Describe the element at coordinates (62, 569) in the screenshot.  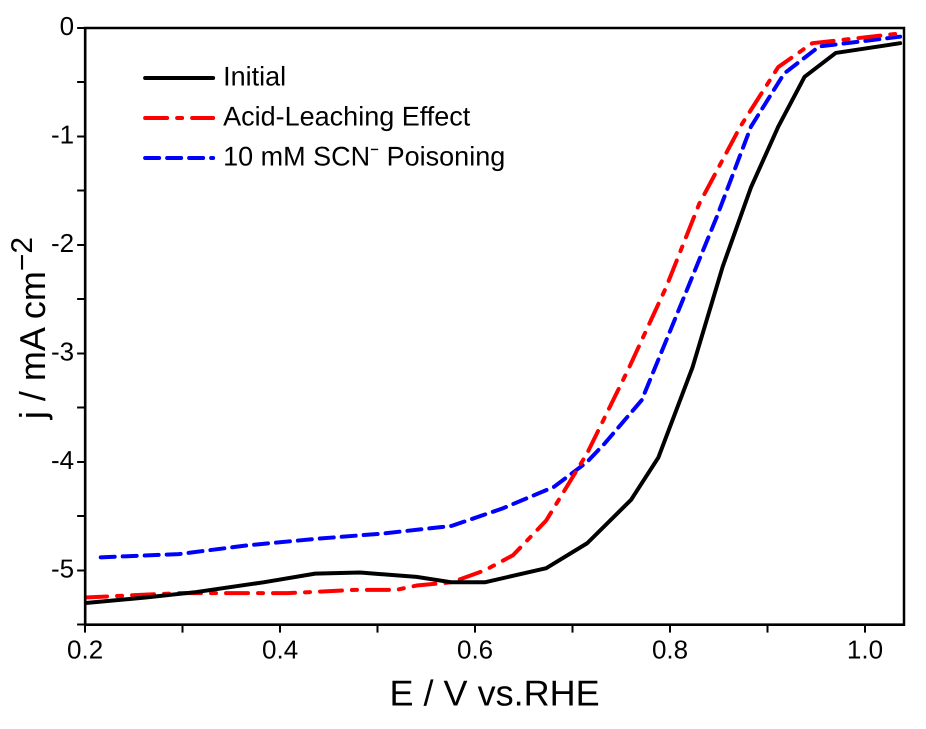
I see `y-tick-label: -5` at that location.